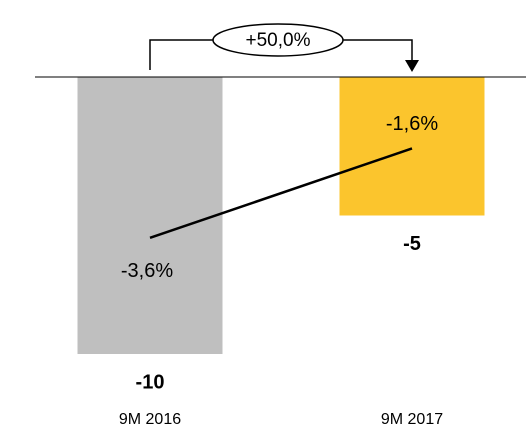 Image resolution: width=526 pixels, height=434 pixels. I want to click on margin-line, so click(281, 193).